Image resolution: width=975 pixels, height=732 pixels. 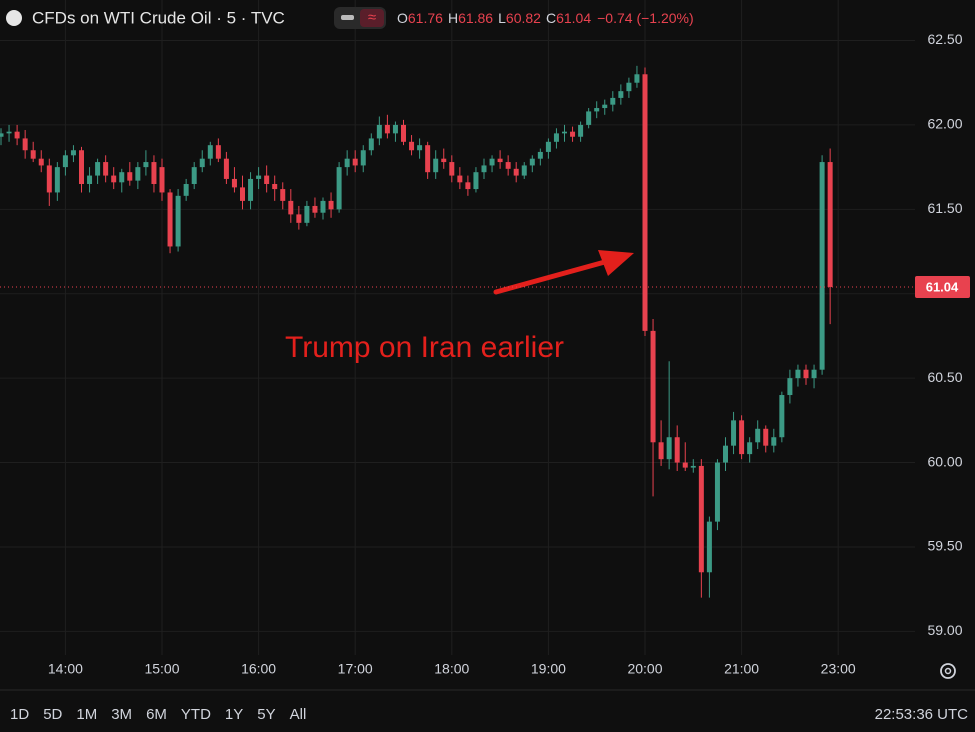 What do you see at coordinates (741, 669) in the screenshot?
I see `x-tick-label: 21:00` at bounding box center [741, 669].